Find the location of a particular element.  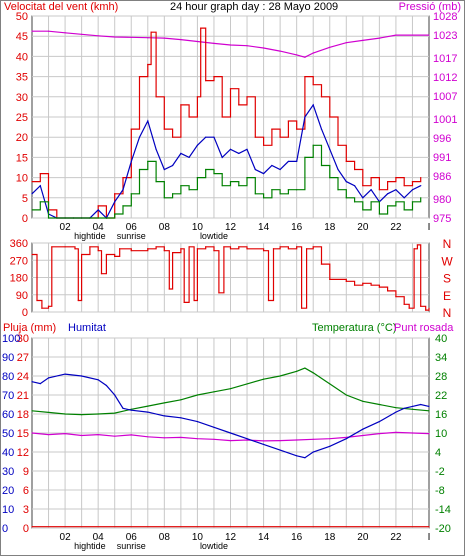

temperature-tick: 40 is located at coordinates (441, 339).